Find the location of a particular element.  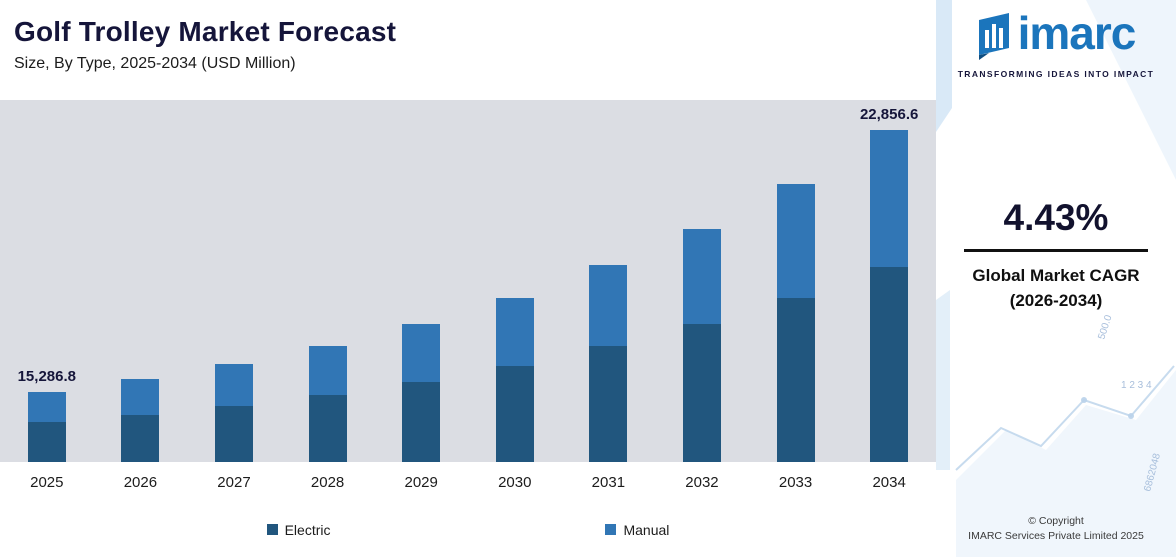

x-axis: 2025 2026 2027 2028 2029 2030 2031 2032 2033 2034 is located at coordinates (468, 482).